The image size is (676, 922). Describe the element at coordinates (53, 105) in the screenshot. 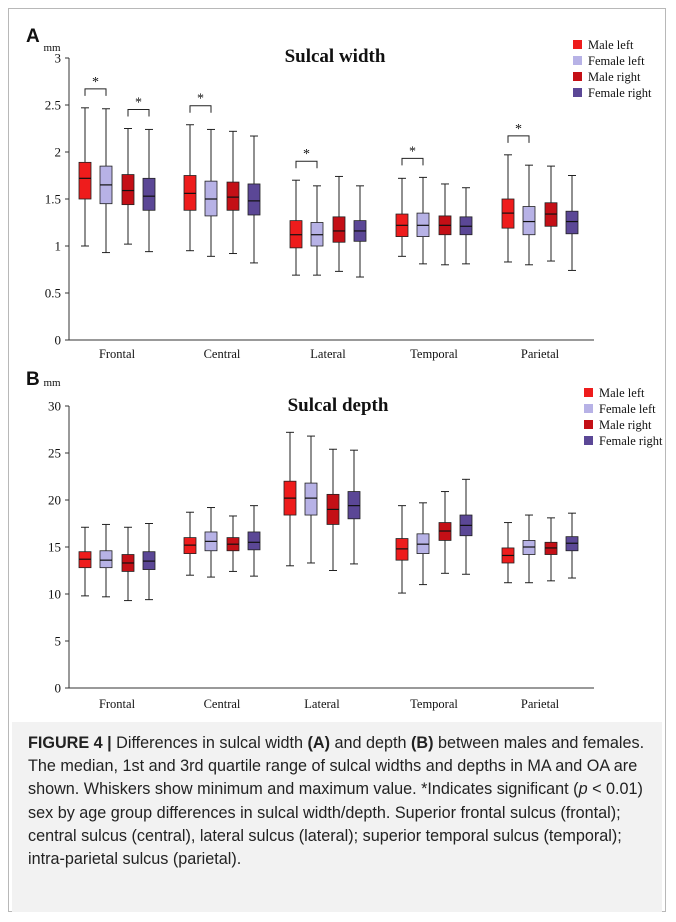

I see `y-tick-label: 2.5` at that location.